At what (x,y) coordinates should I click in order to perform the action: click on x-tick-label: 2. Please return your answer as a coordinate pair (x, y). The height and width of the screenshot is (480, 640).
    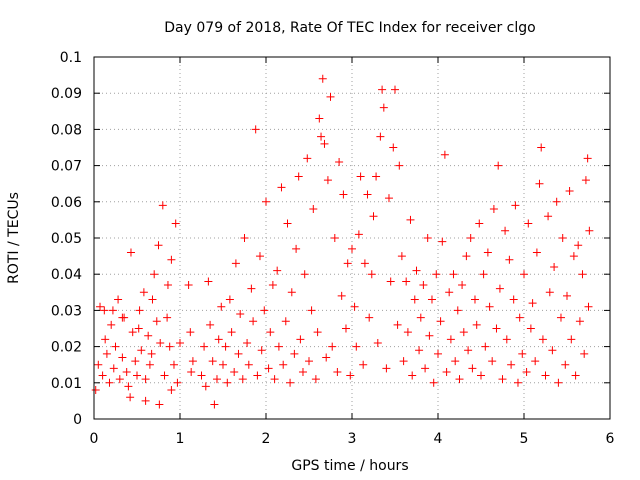
    Looking at the image, I should click on (266, 439).